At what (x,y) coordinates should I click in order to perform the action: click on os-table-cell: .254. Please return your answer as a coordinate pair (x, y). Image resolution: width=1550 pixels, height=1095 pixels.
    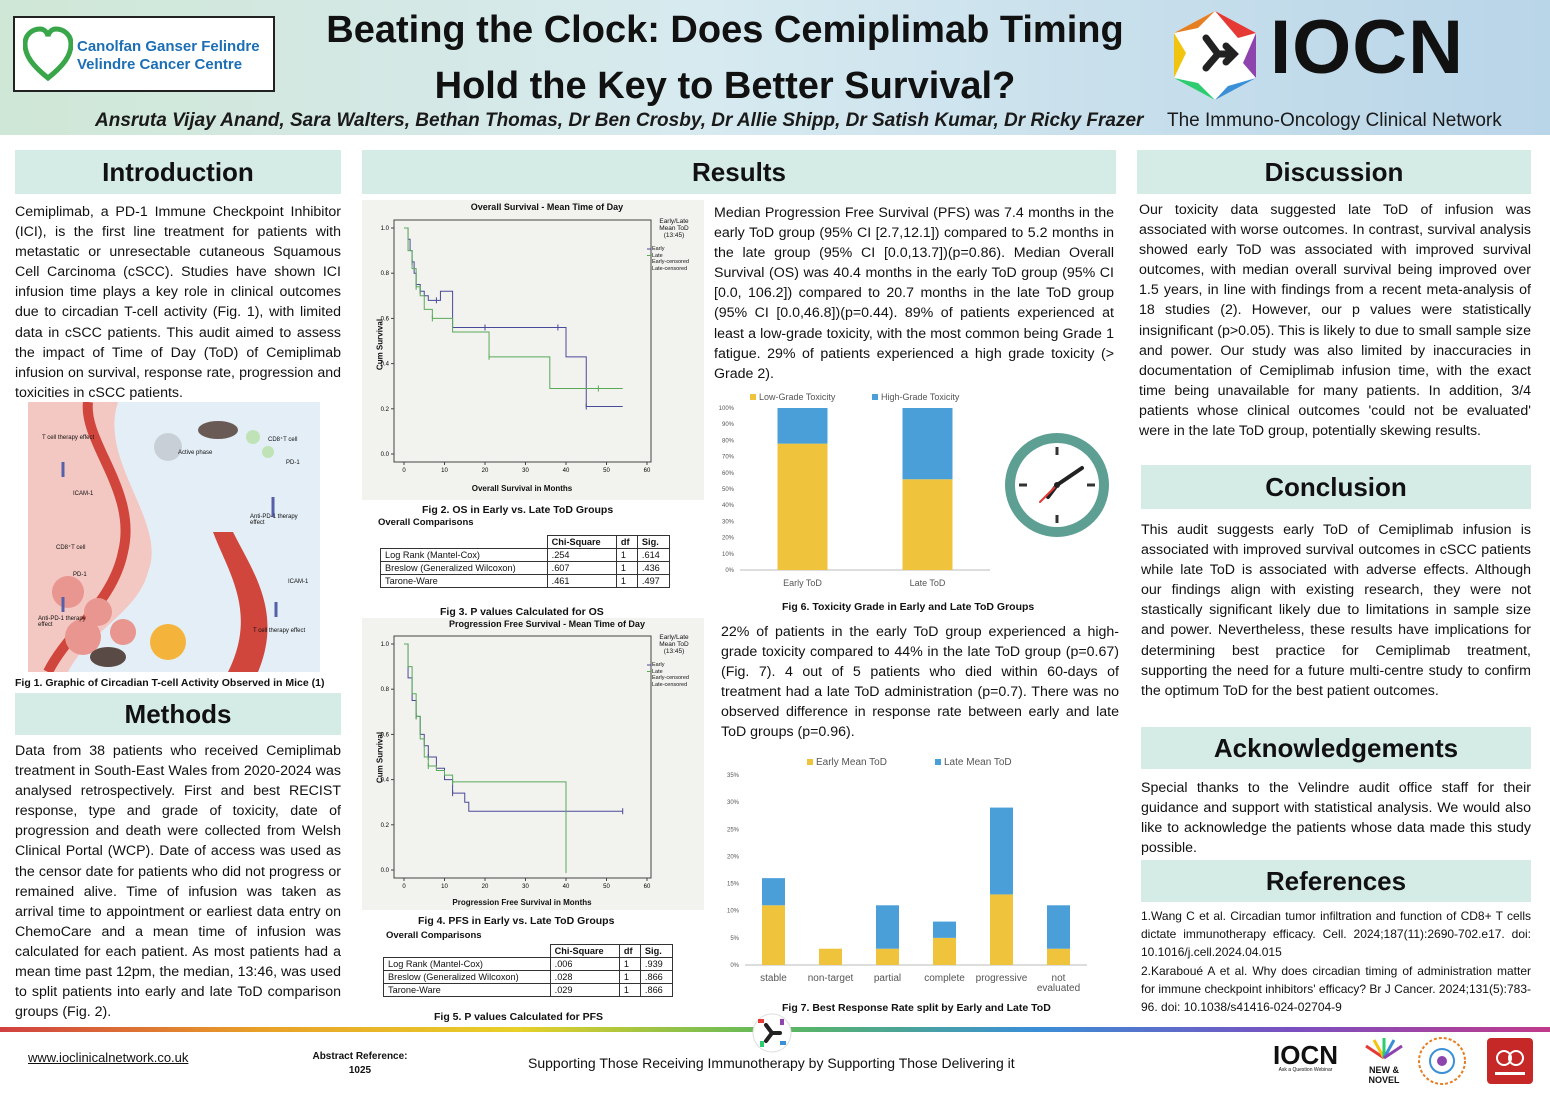
    Looking at the image, I should click on (581, 555).